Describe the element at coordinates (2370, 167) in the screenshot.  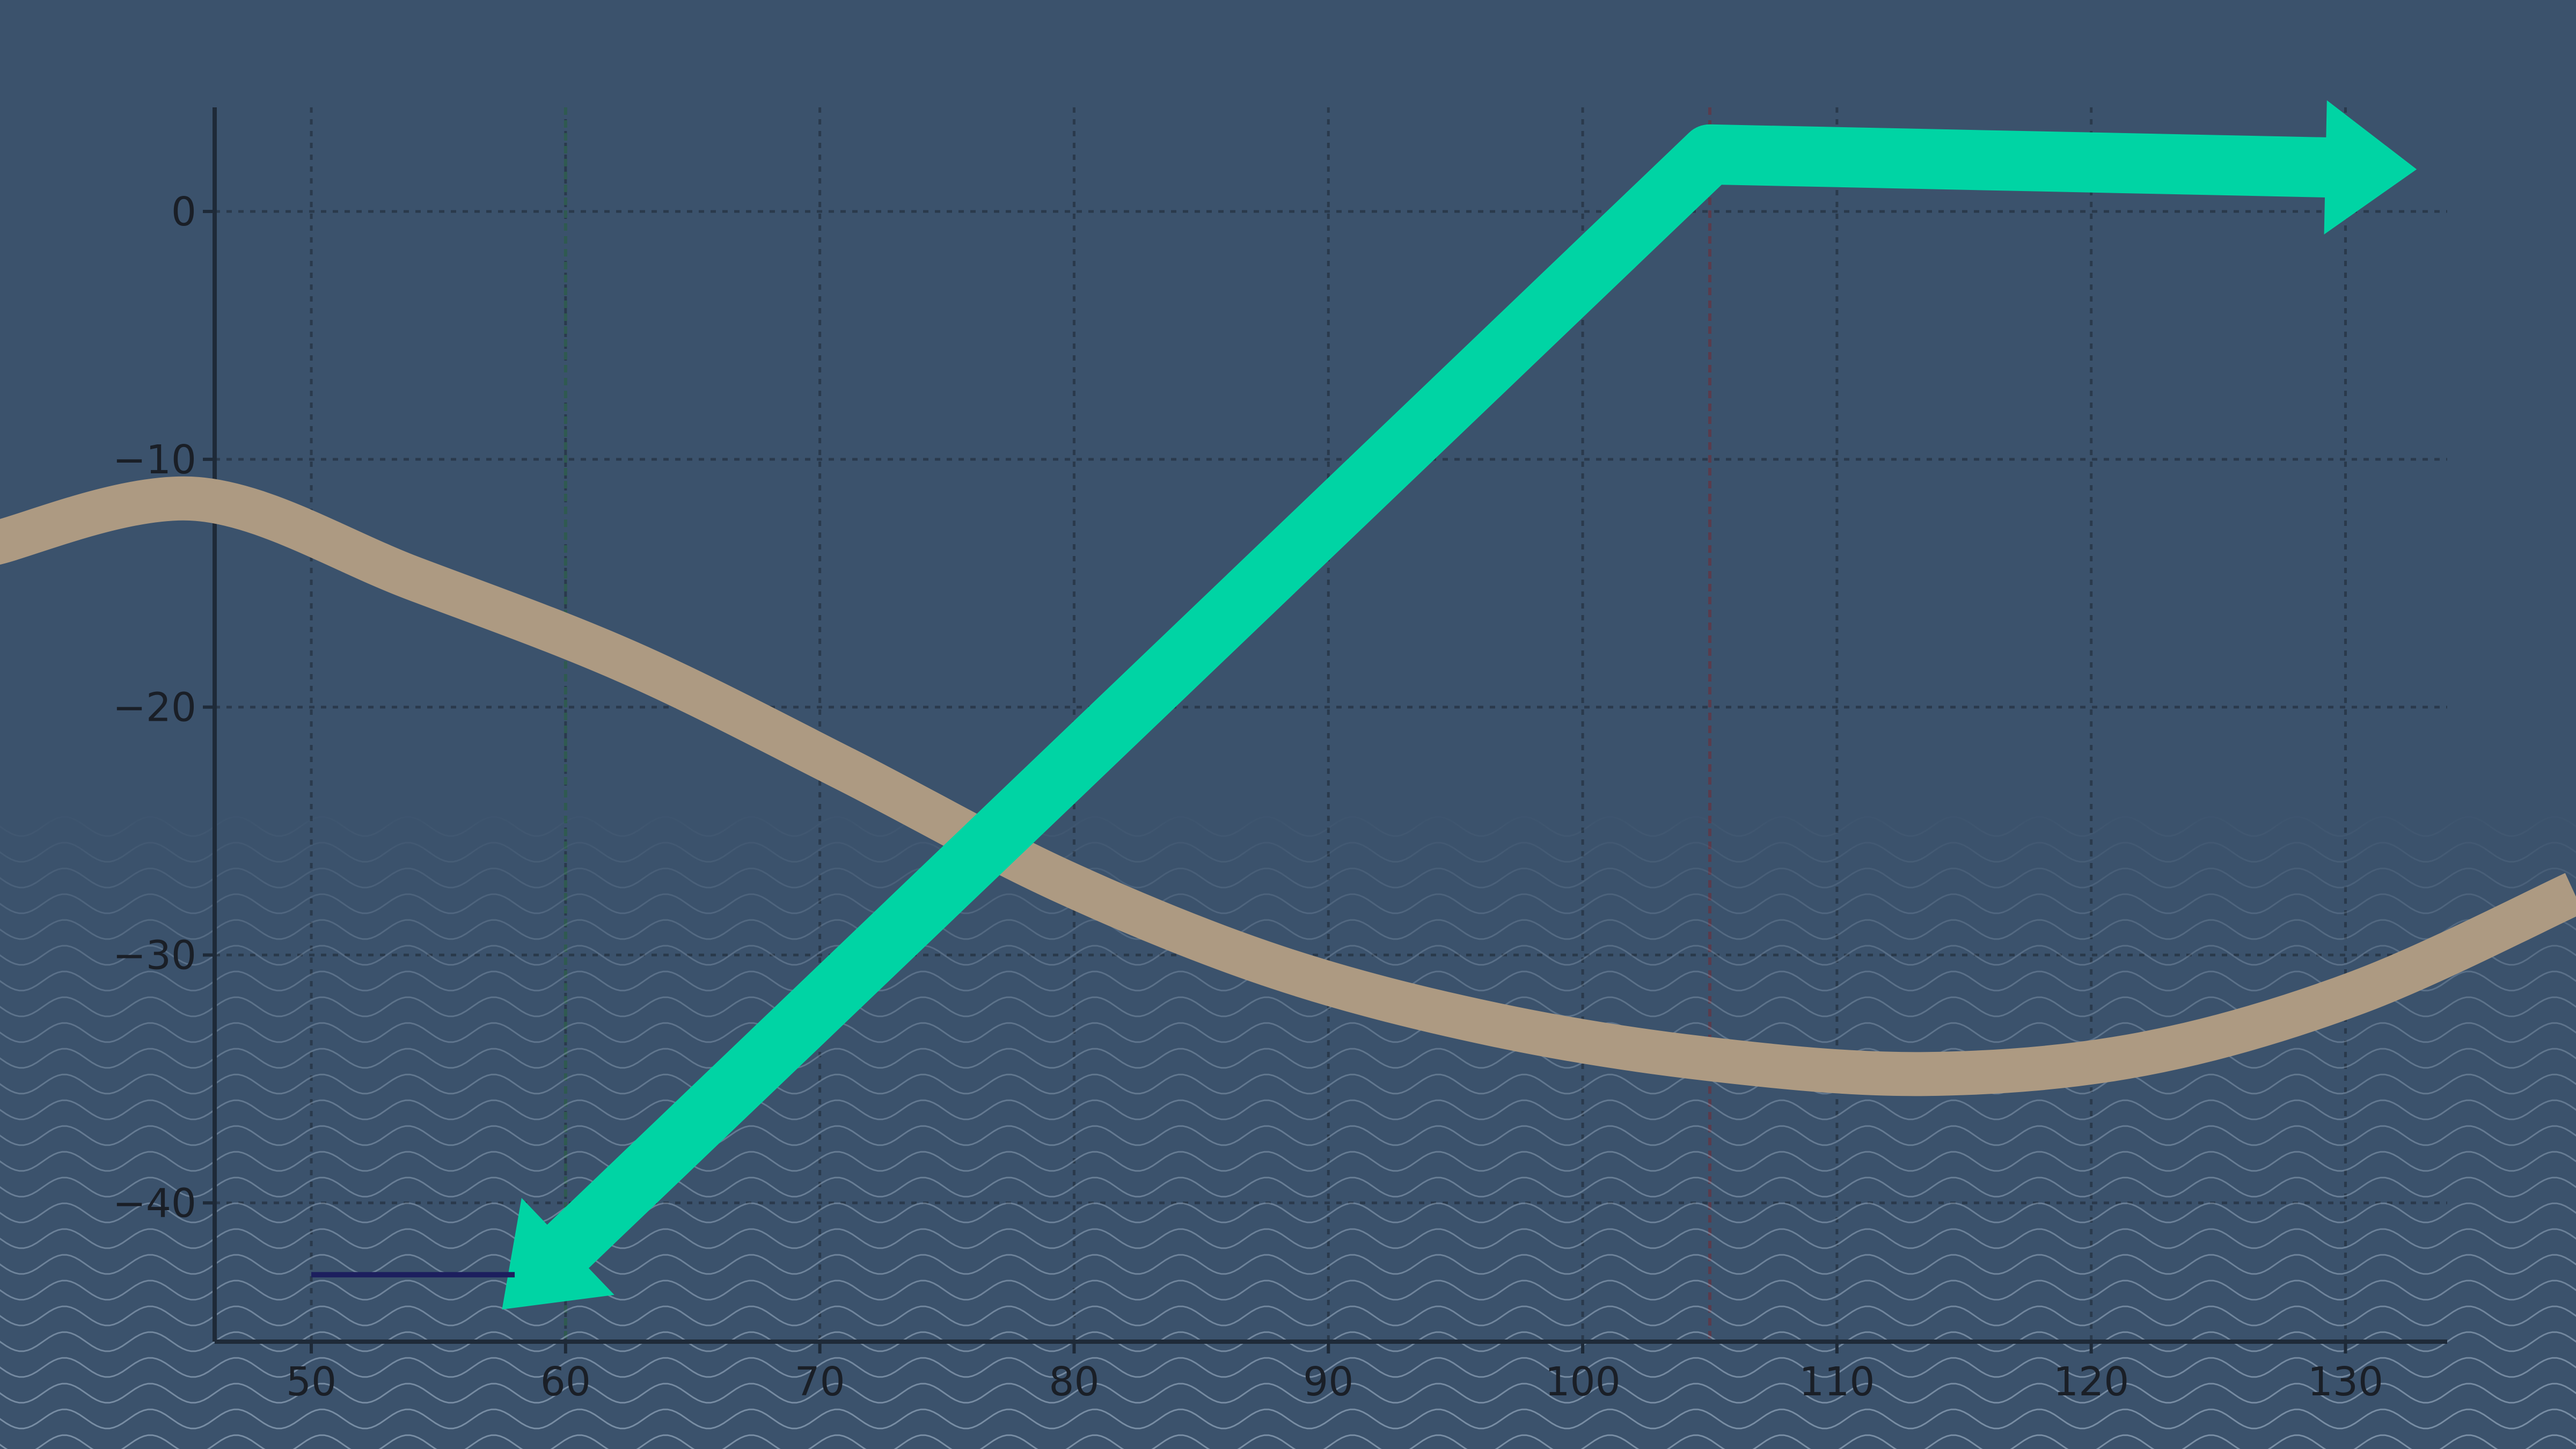
I see `arrowhead-end` at that location.